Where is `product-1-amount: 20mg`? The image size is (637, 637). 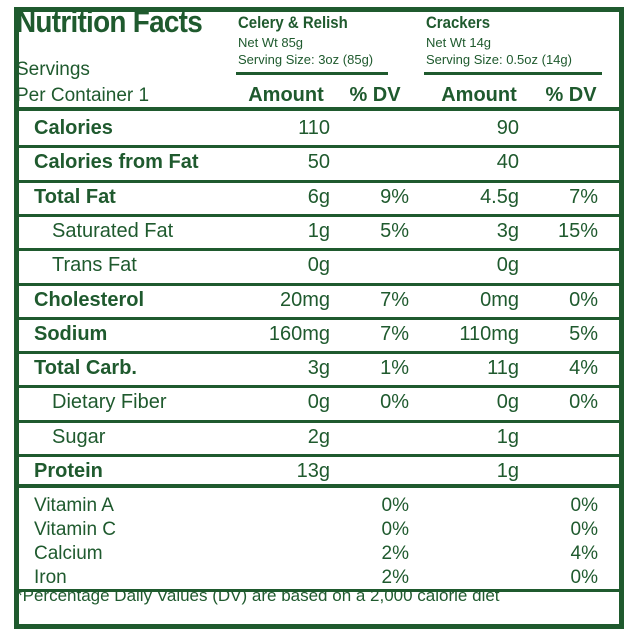 product-1-amount: 20mg is located at coordinates (304, 299).